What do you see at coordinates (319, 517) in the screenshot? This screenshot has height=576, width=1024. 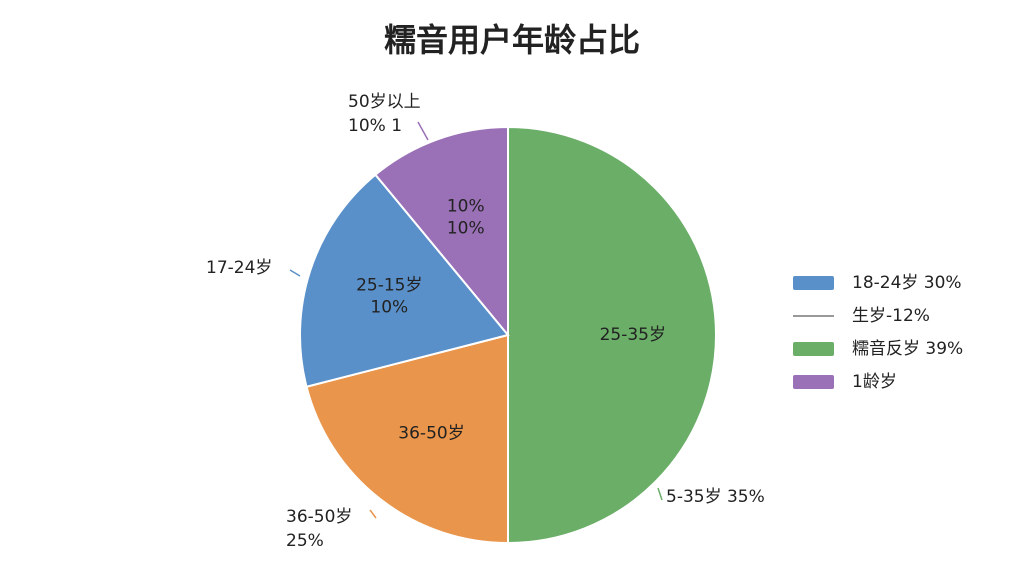 I see `callout-label: 36-50岁` at bounding box center [319, 517].